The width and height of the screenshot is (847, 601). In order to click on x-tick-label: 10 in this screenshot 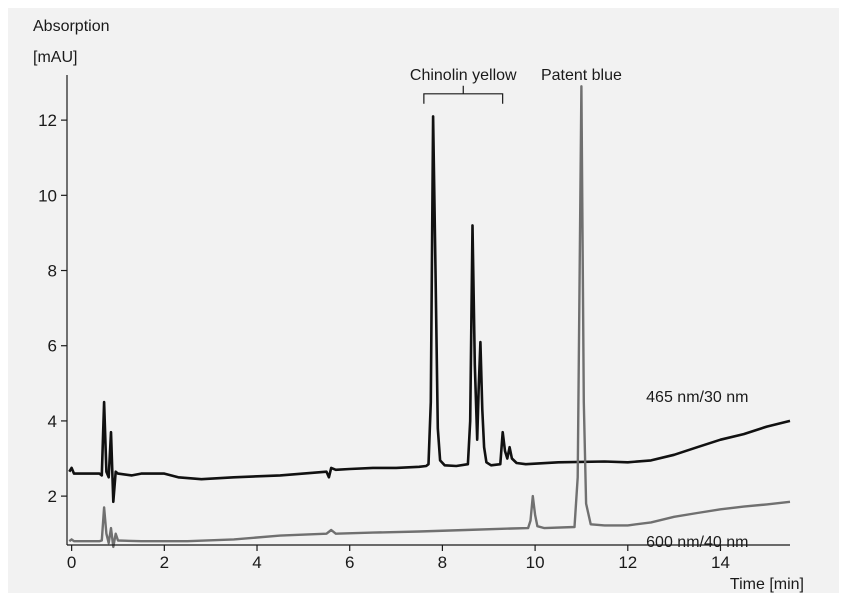, I will do `click(535, 562)`.